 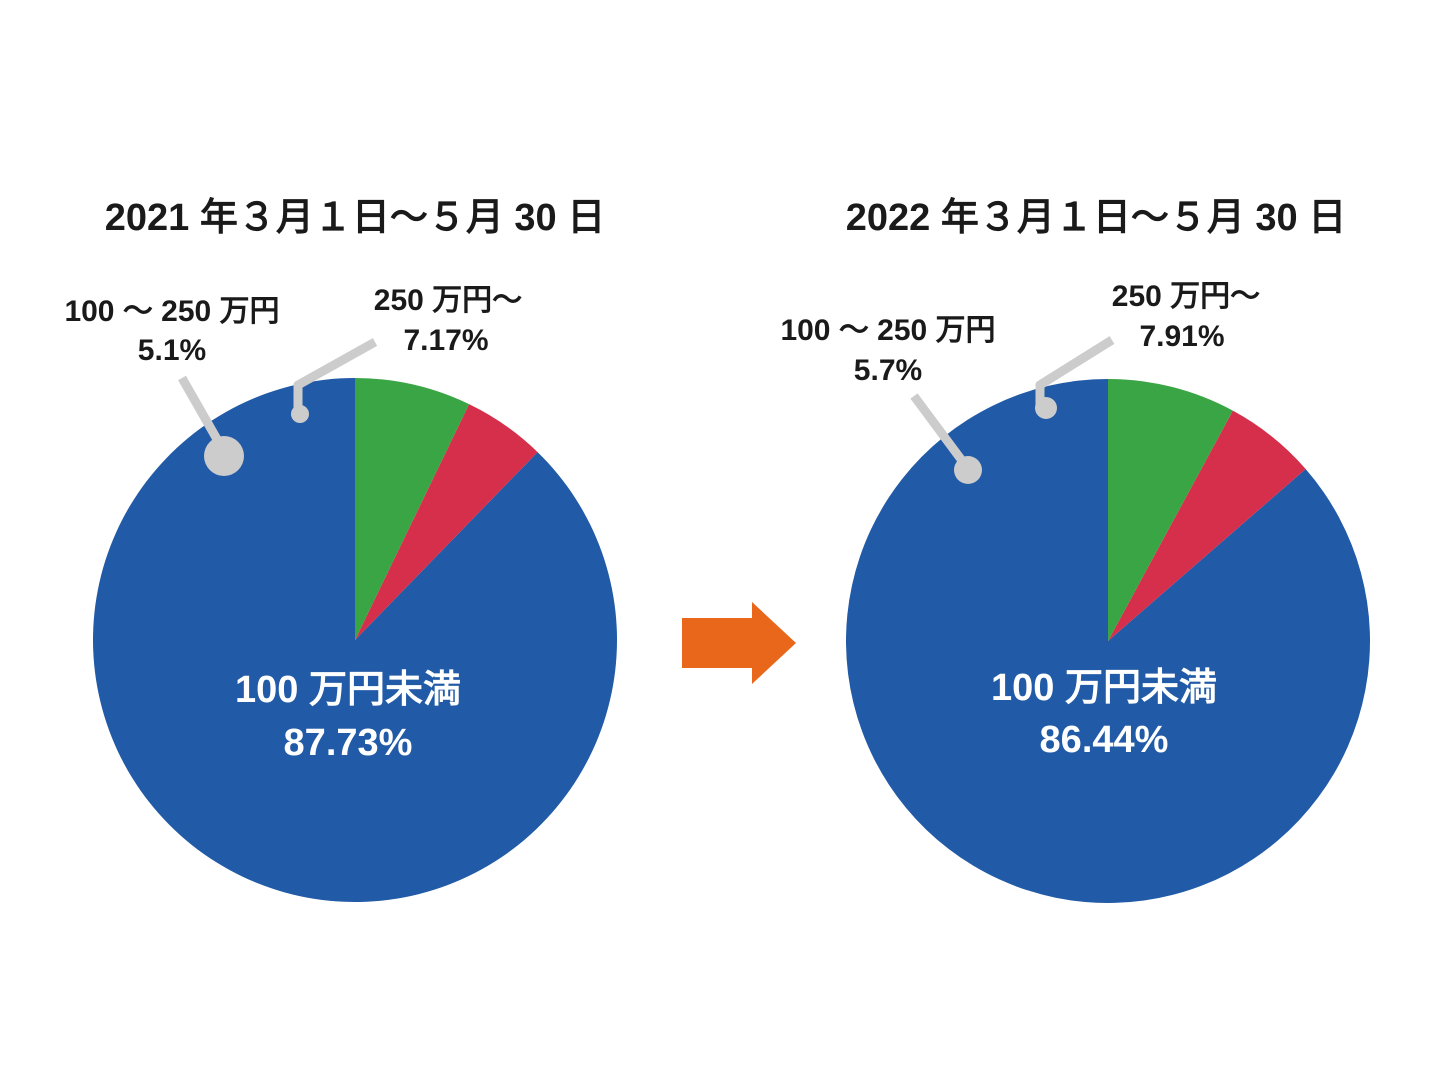 What do you see at coordinates (888, 370) in the screenshot?
I see `slice-value-mid: 5.7%` at bounding box center [888, 370].